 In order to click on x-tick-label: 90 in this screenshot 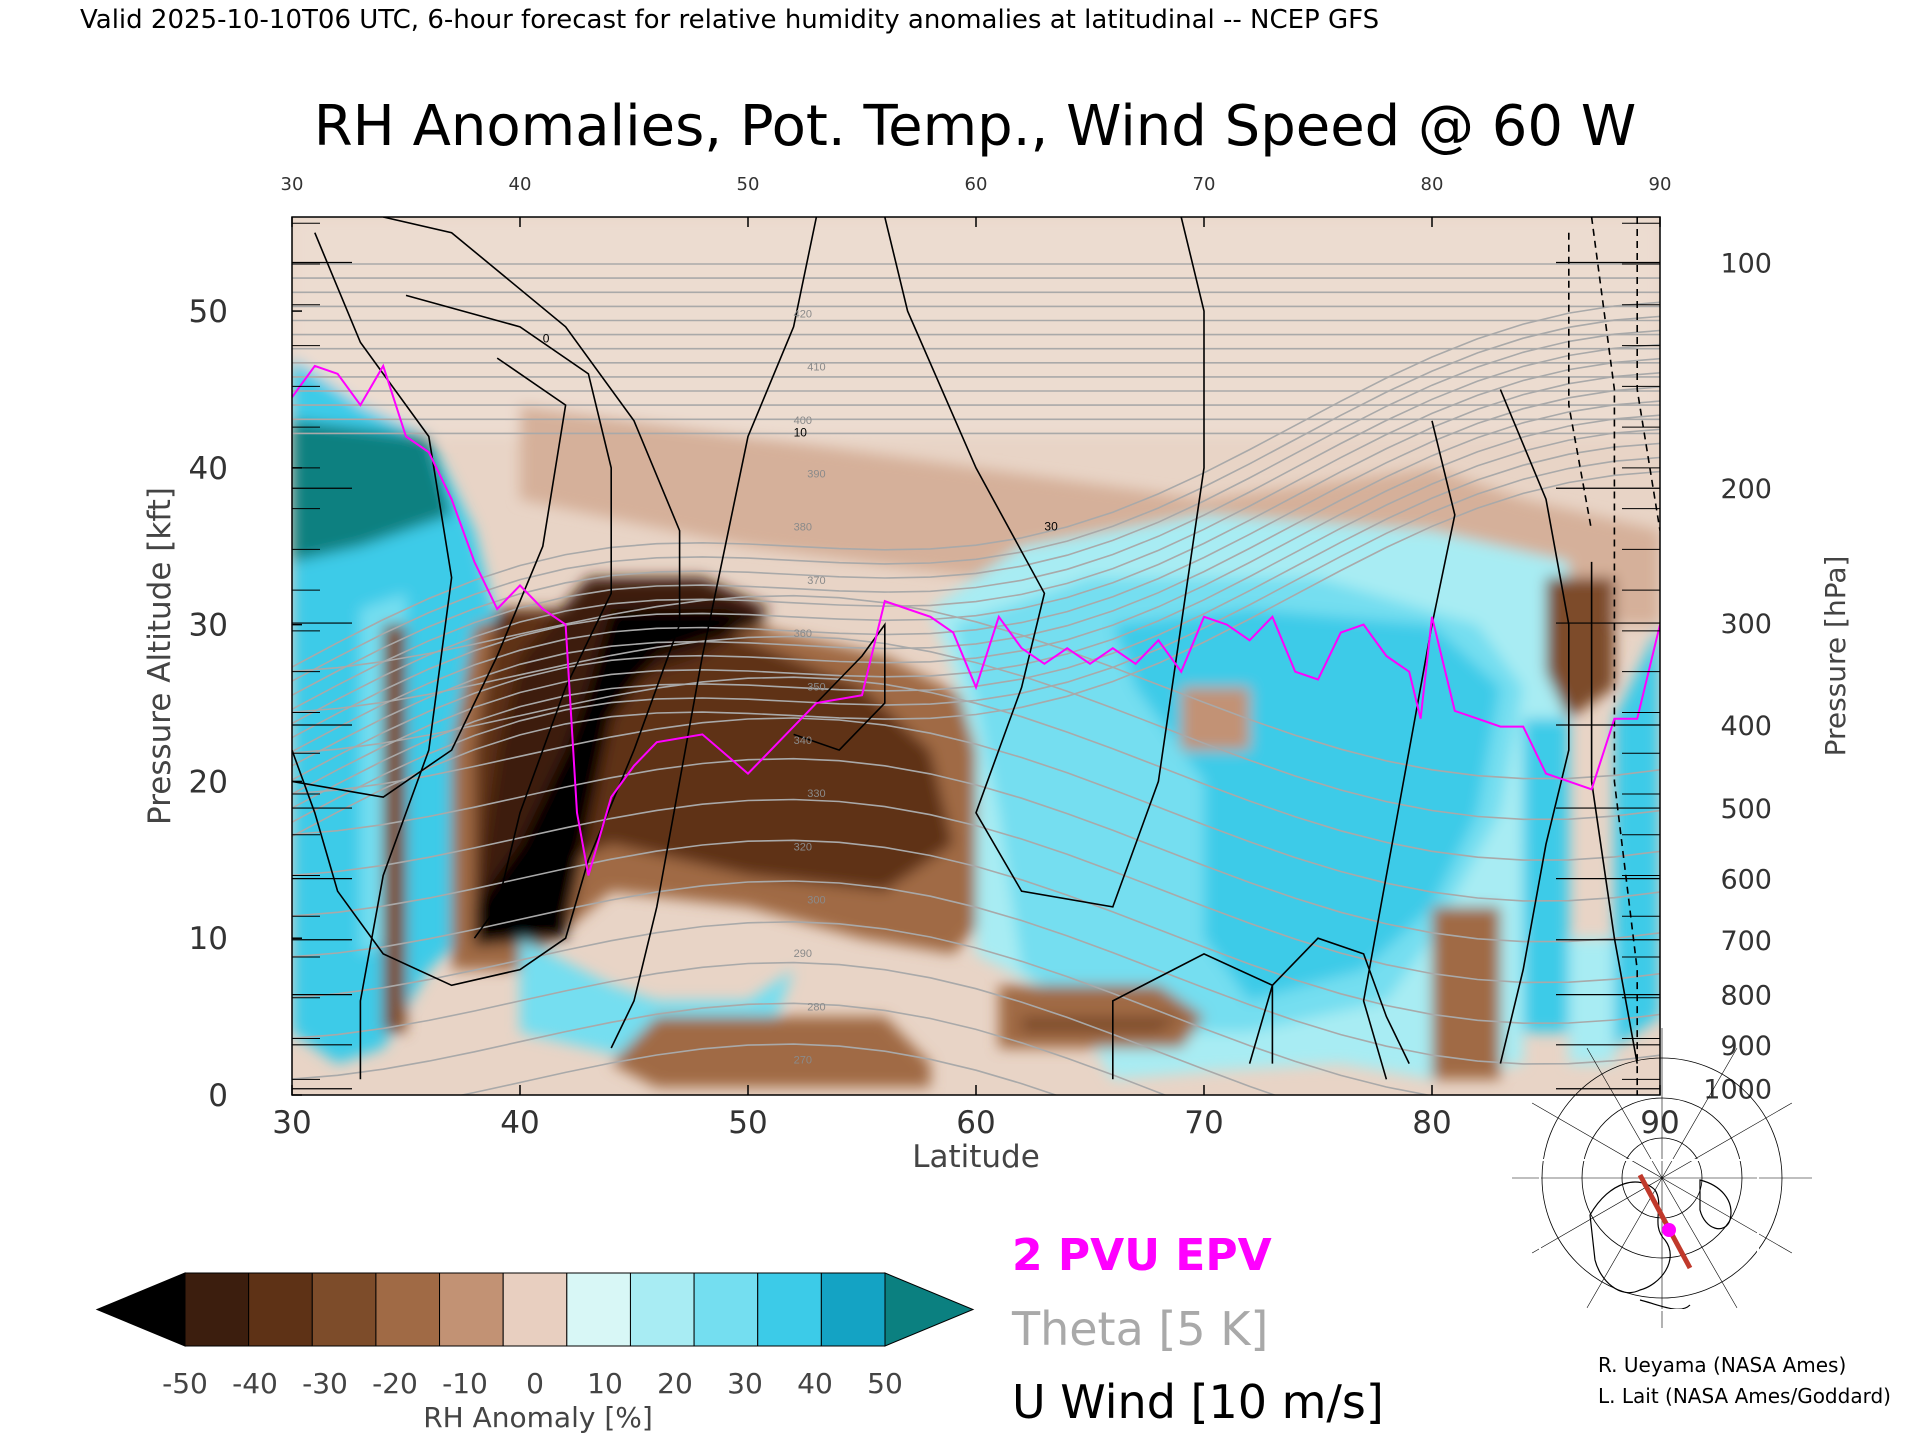, I will do `click(1659, 1123)`.